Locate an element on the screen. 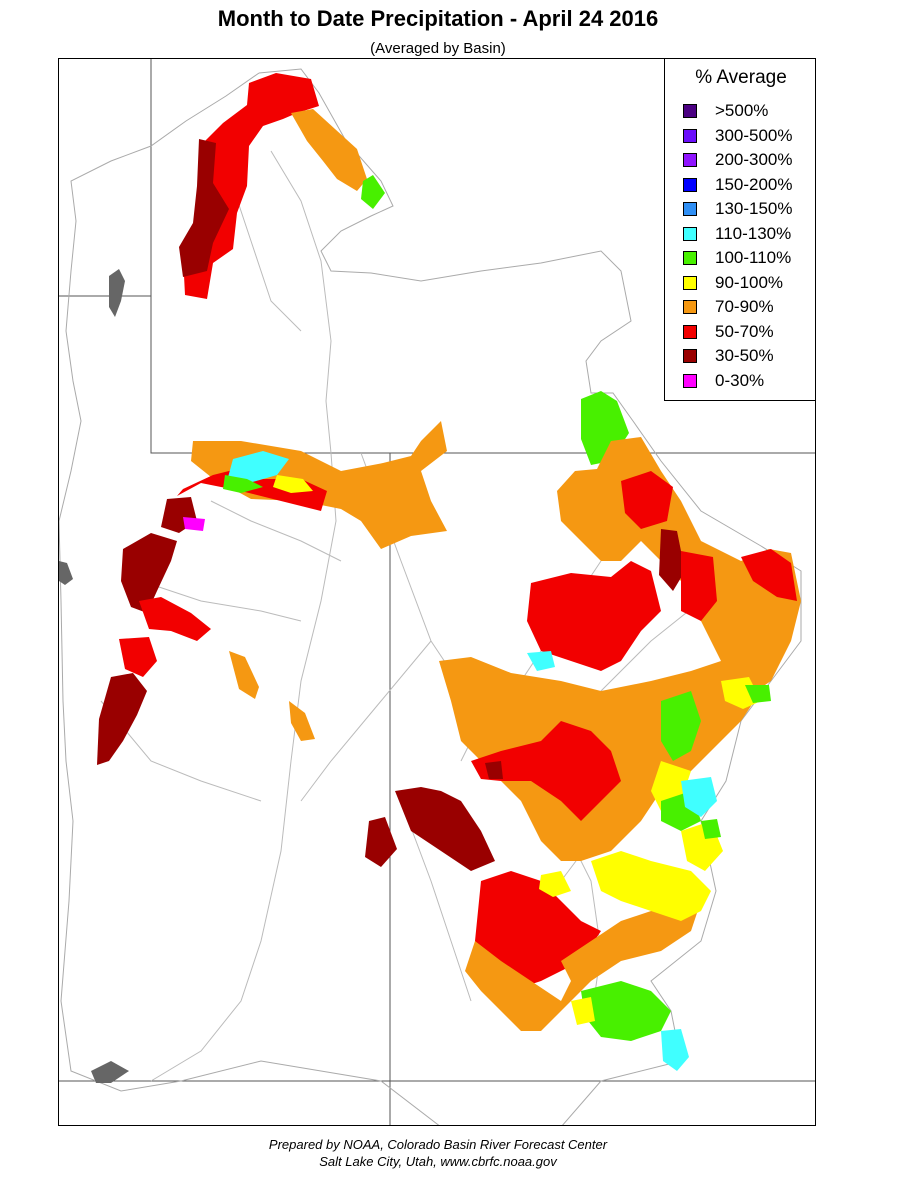  legend-item: 90-100% is located at coordinates (738, 283).